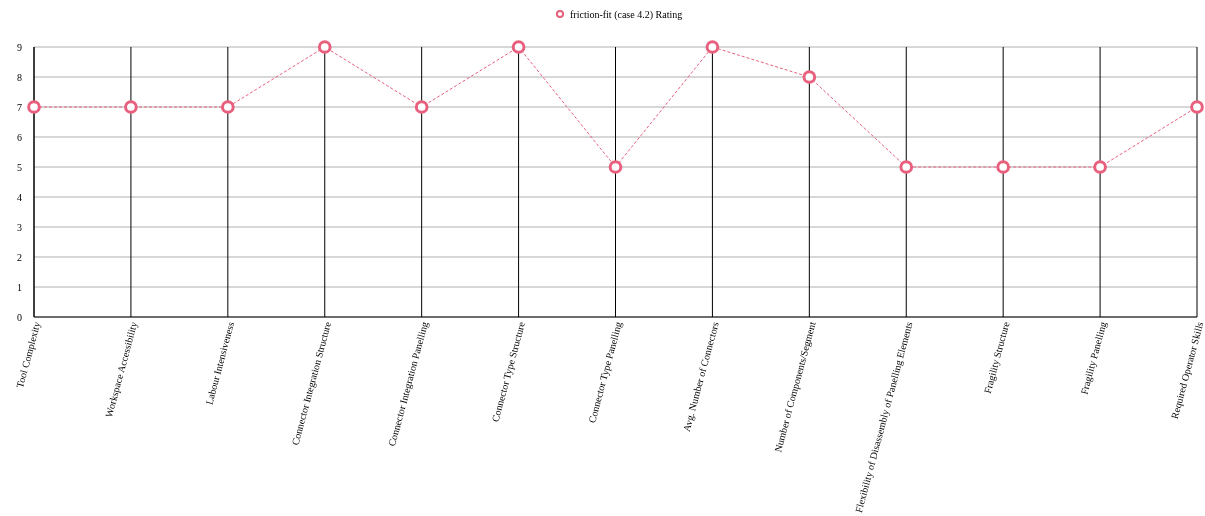  What do you see at coordinates (19, 47) in the screenshot?
I see `y-tick-label: 9` at bounding box center [19, 47].